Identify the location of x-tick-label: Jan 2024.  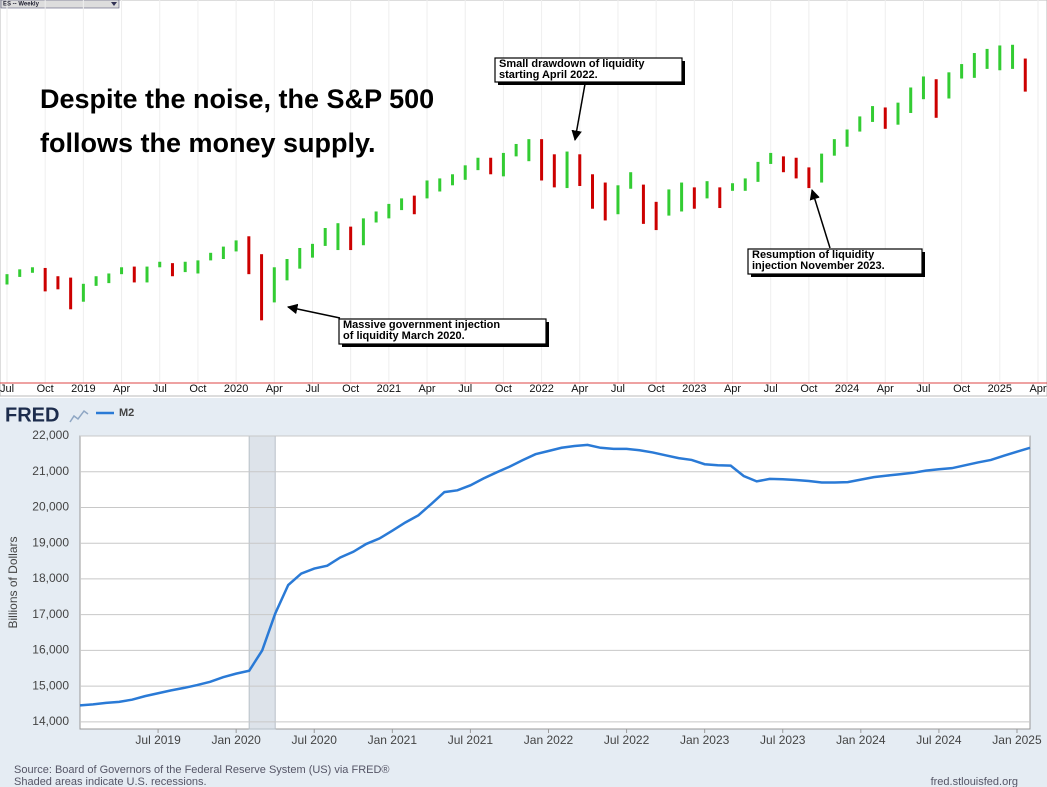
(861, 740).